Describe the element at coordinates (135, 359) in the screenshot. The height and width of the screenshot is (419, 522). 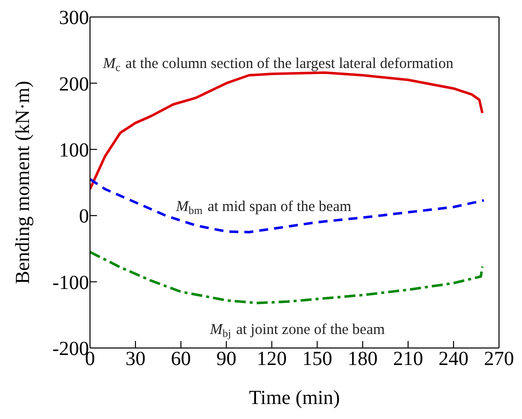
I see `x-tick-label: 30` at that location.